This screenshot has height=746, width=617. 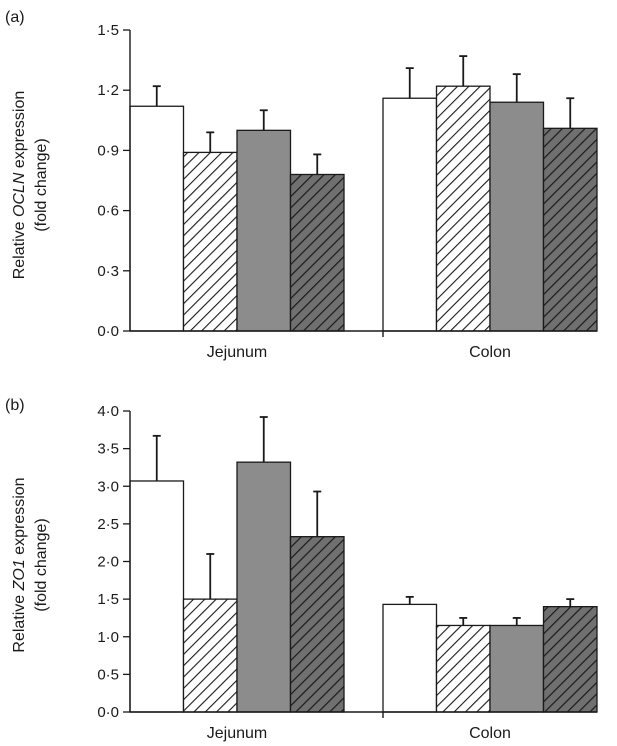 What do you see at coordinates (41, 564) in the screenshot?
I see `panel-b-y-axis-label-units: (fold change)` at bounding box center [41, 564].